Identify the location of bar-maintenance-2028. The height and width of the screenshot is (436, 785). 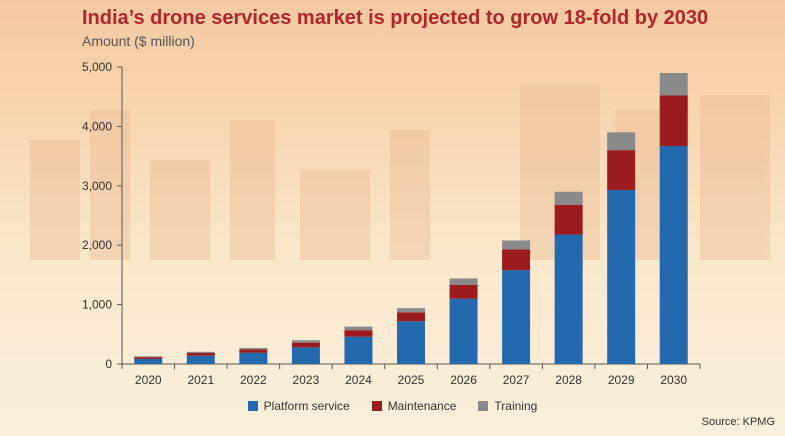
(568, 219).